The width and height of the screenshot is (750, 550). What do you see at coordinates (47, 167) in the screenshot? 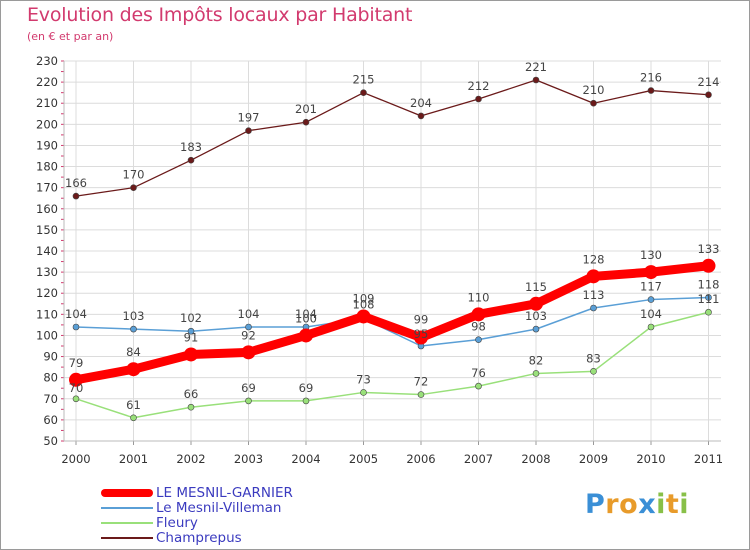
I see `y-tick-label: 180` at bounding box center [47, 167].